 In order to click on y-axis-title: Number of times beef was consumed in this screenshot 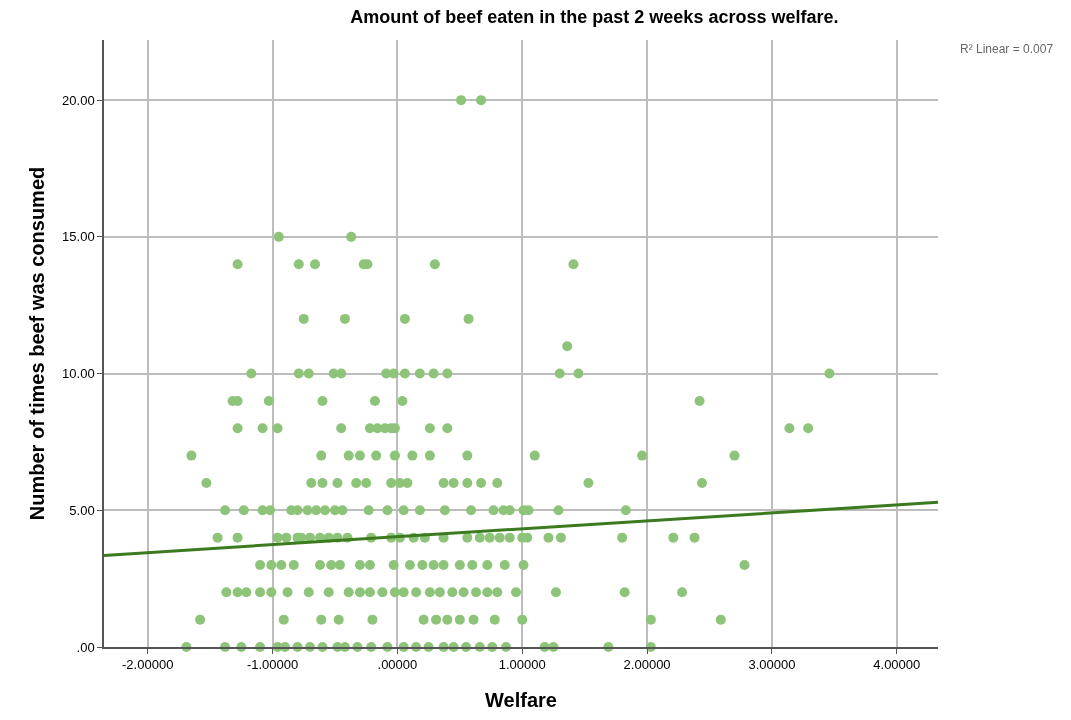, I will do `click(37, 343)`.